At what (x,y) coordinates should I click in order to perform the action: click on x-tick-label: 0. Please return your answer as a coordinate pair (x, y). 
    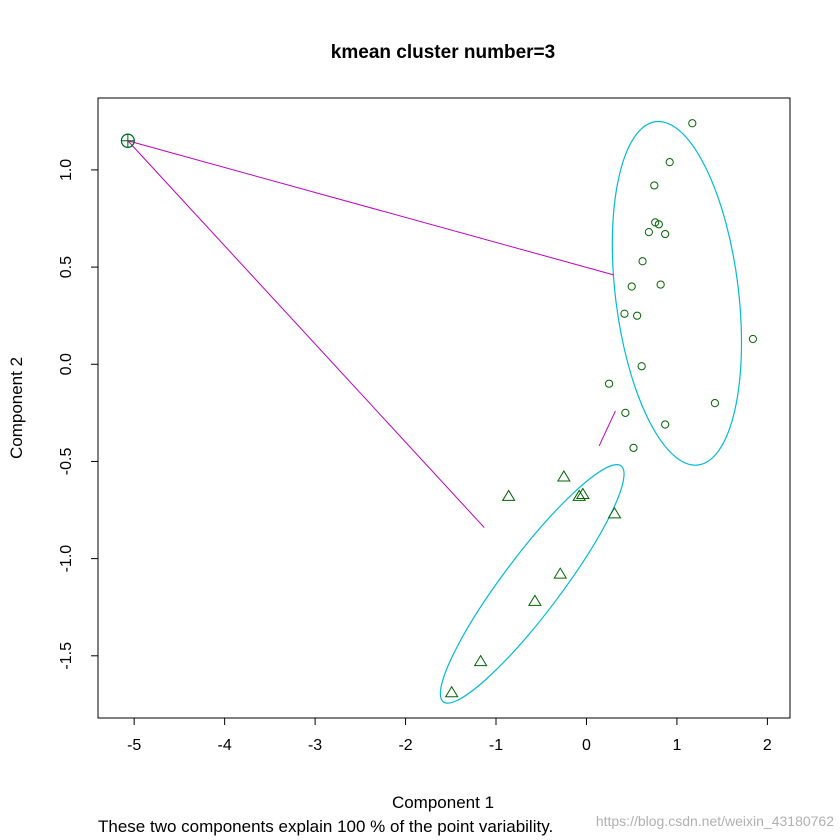
    Looking at the image, I should click on (586, 745).